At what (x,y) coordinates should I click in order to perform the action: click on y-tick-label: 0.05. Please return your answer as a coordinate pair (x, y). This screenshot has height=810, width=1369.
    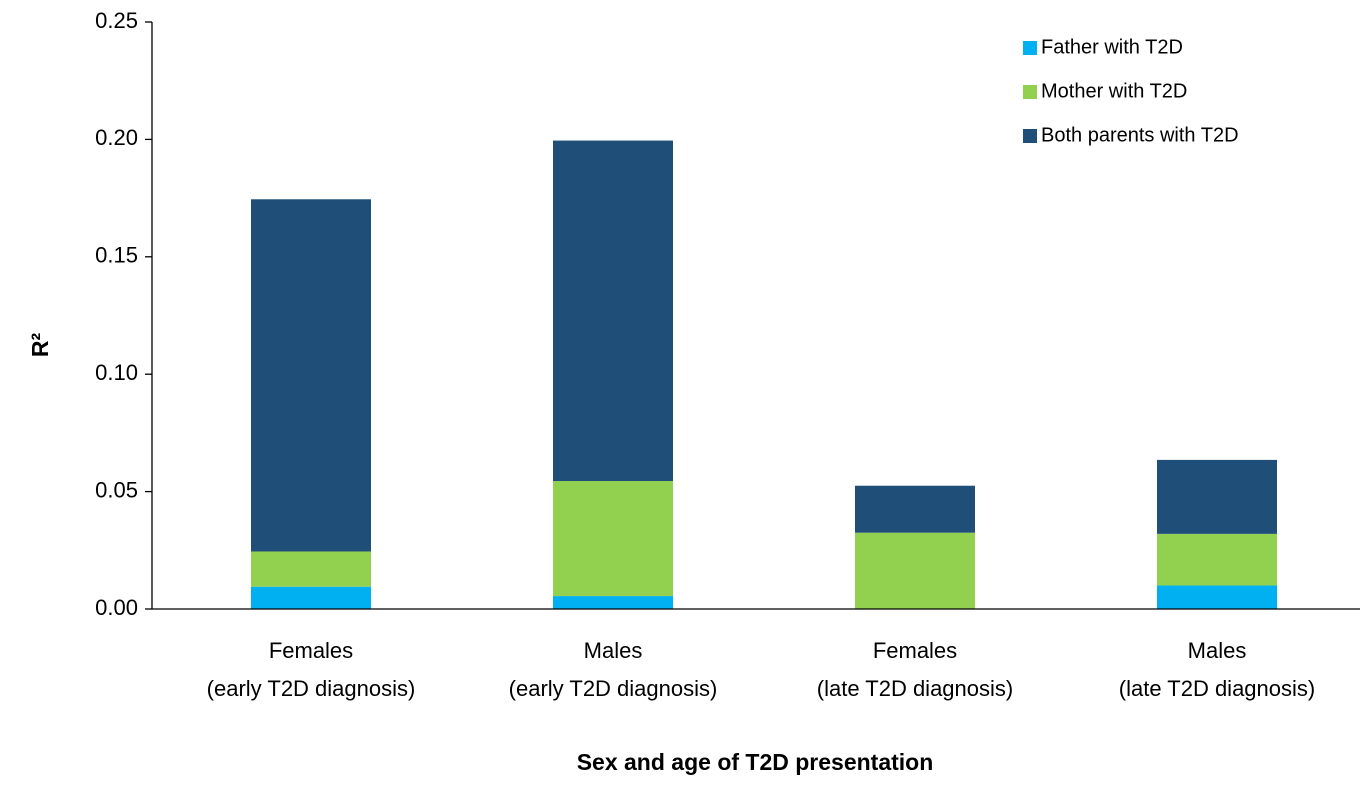
    Looking at the image, I should click on (116, 489).